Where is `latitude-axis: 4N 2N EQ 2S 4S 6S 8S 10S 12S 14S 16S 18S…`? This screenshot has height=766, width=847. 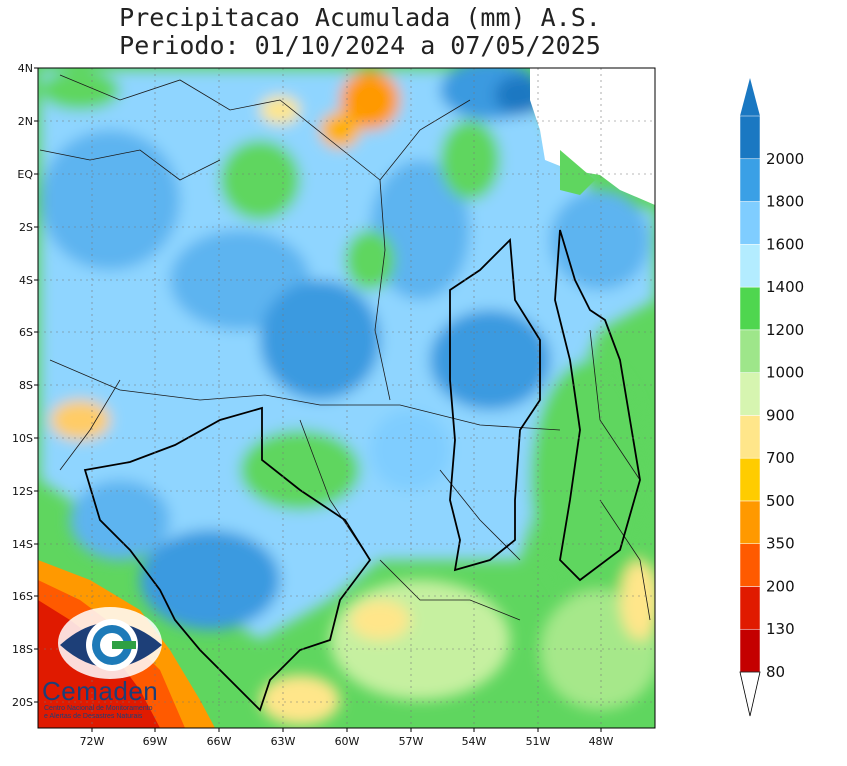
latitude-axis: 4N 2N EQ 2S 4S 6S 8S 10S 12S 14S 16S 18S… is located at coordinates (22, 385).